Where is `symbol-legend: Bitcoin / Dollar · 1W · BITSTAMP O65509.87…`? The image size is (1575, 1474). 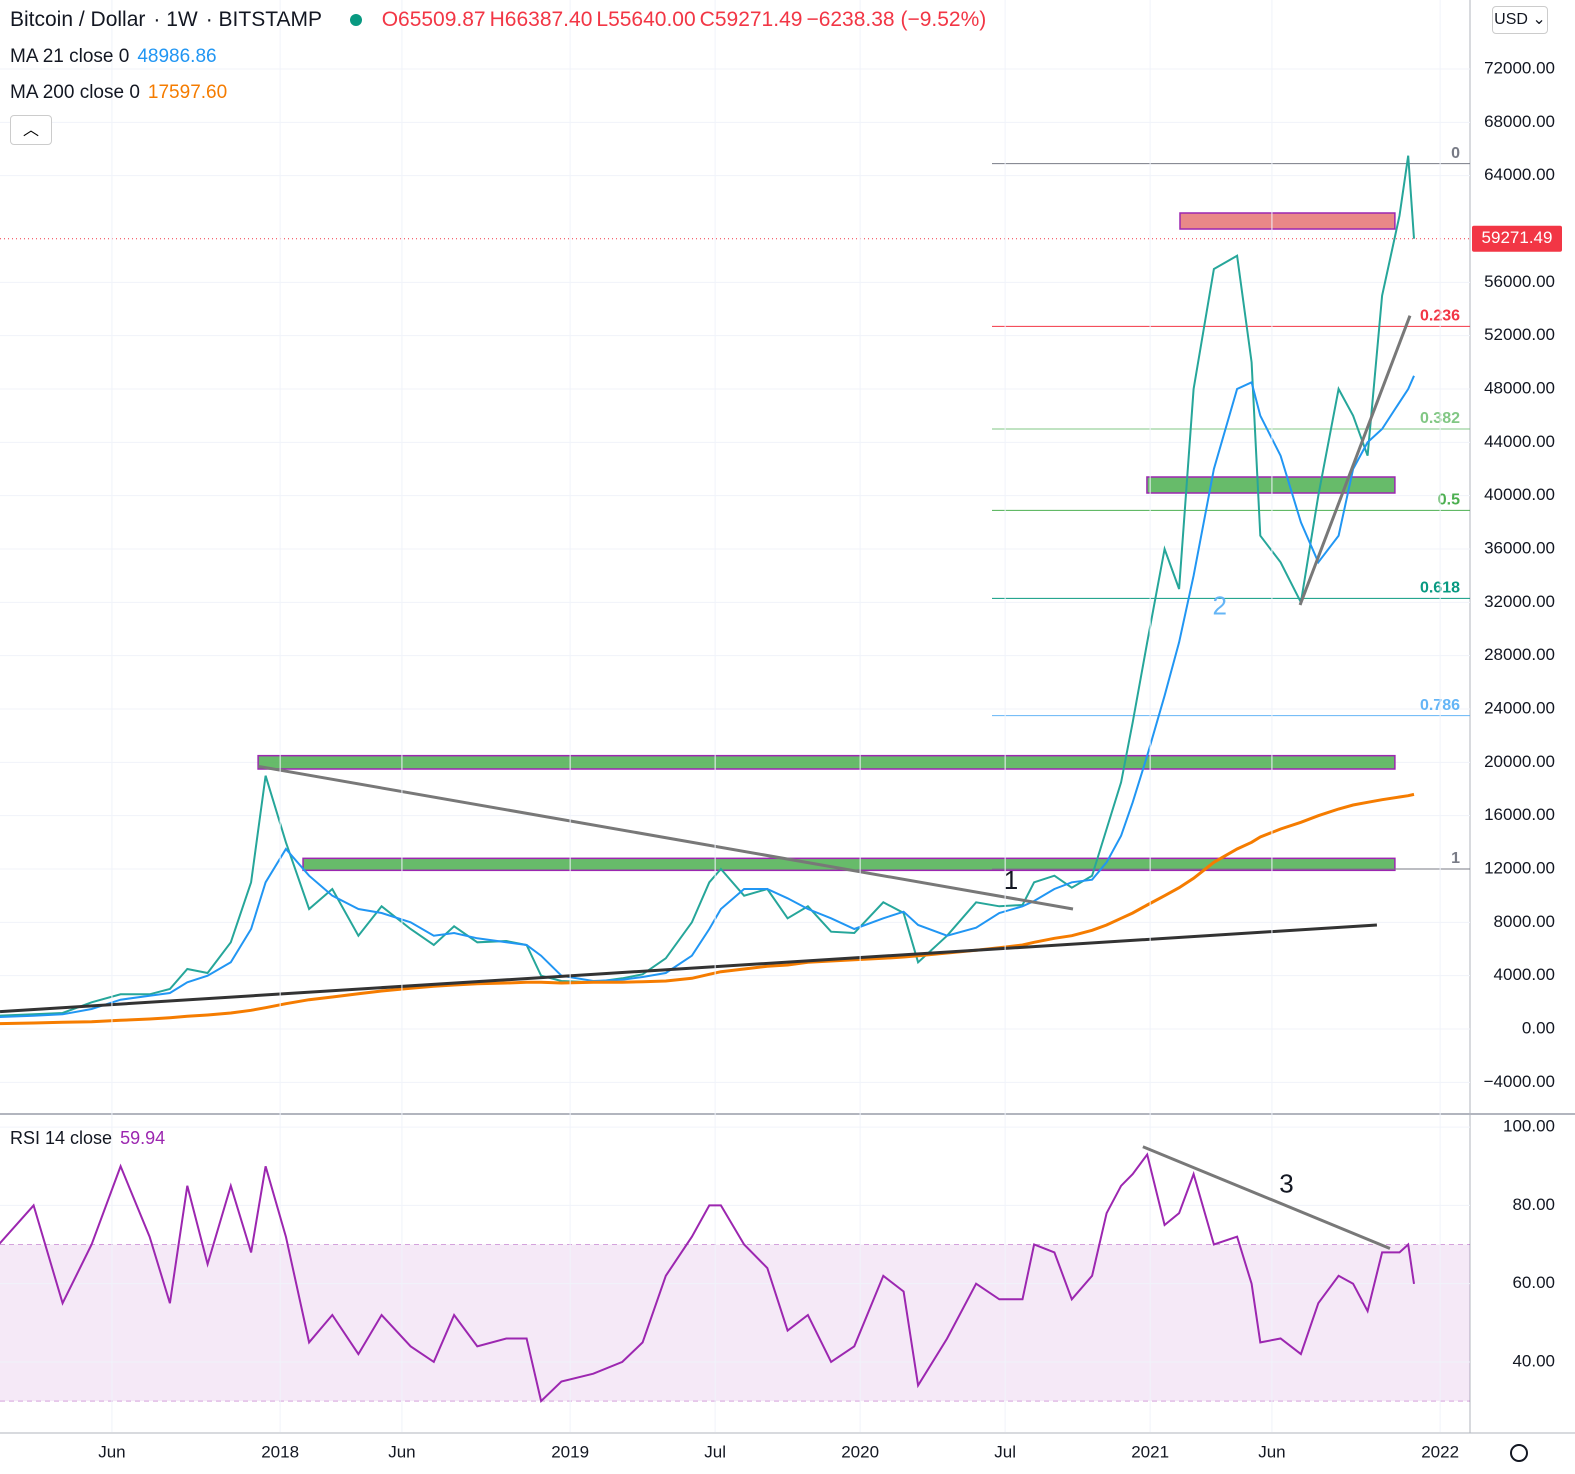
symbol-legend: Bitcoin / Dollar · 1W · BITSTAMP O65509.87… is located at coordinates (506, 20).